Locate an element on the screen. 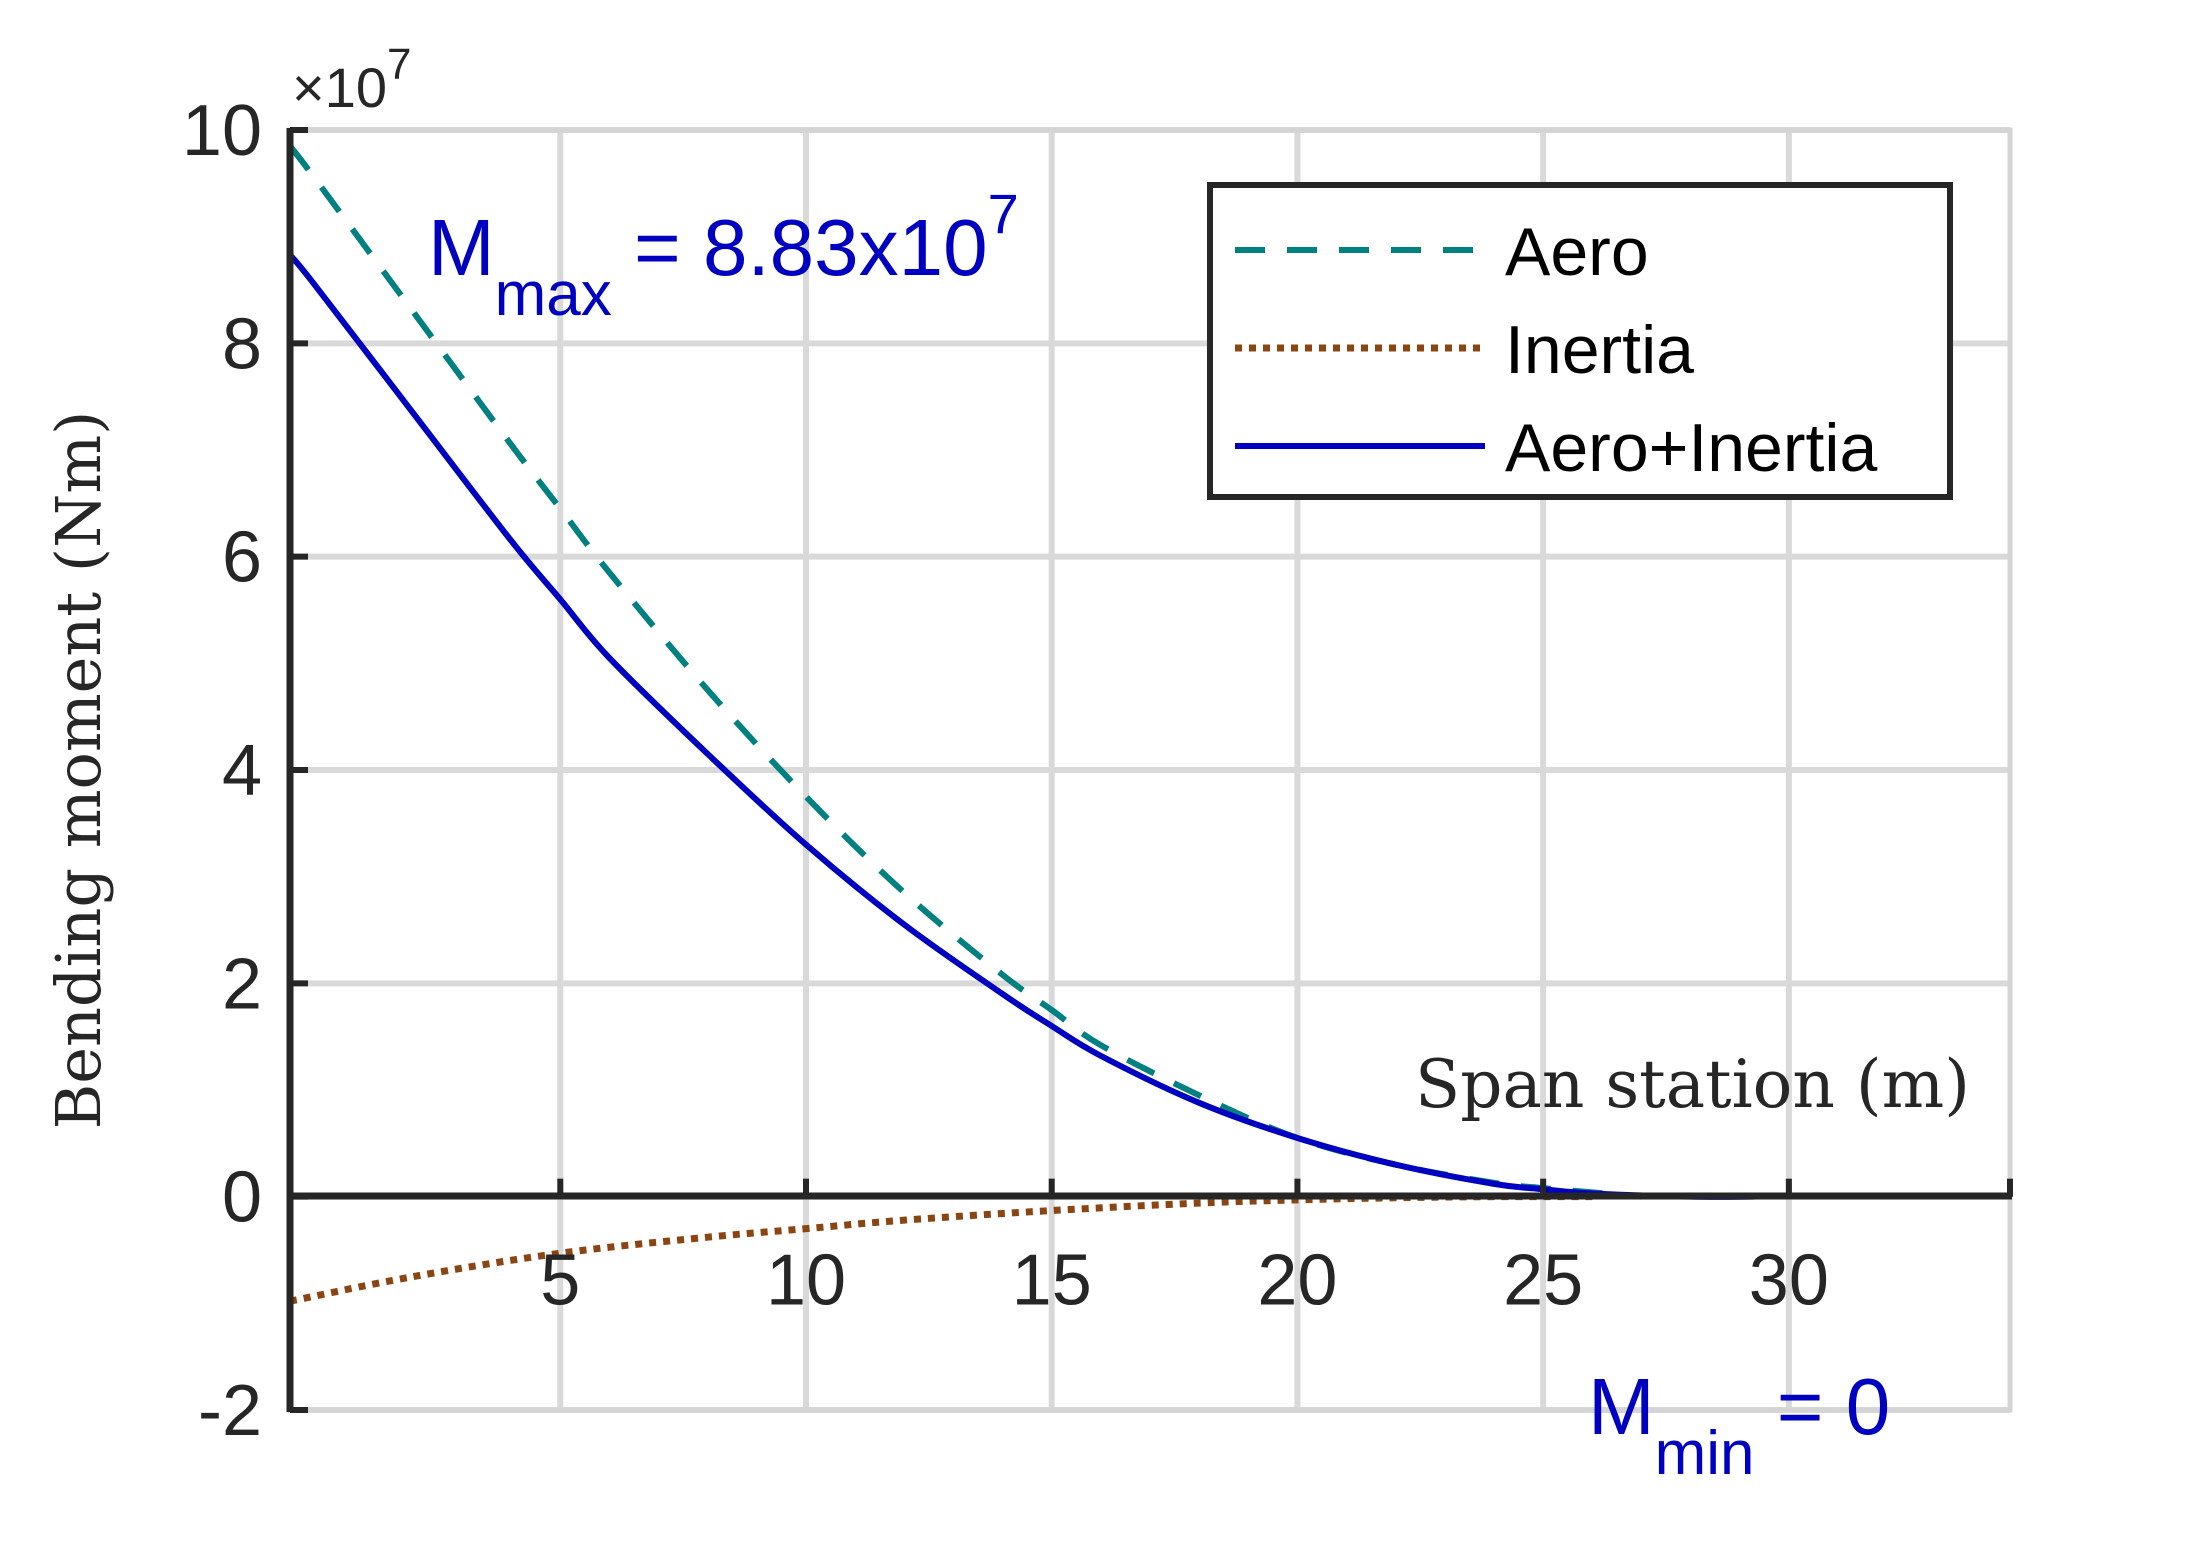 The width and height of the screenshot is (2192, 1563). x-tick-label: 15 is located at coordinates (1052, 1281).